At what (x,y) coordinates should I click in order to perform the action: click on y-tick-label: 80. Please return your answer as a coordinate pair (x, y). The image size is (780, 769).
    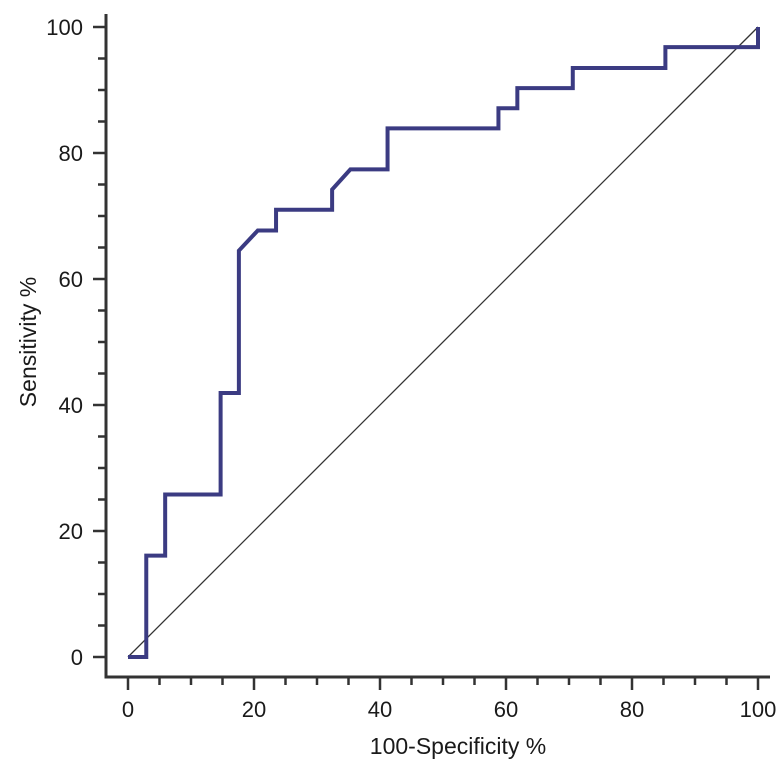
    Looking at the image, I should click on (71, 153).